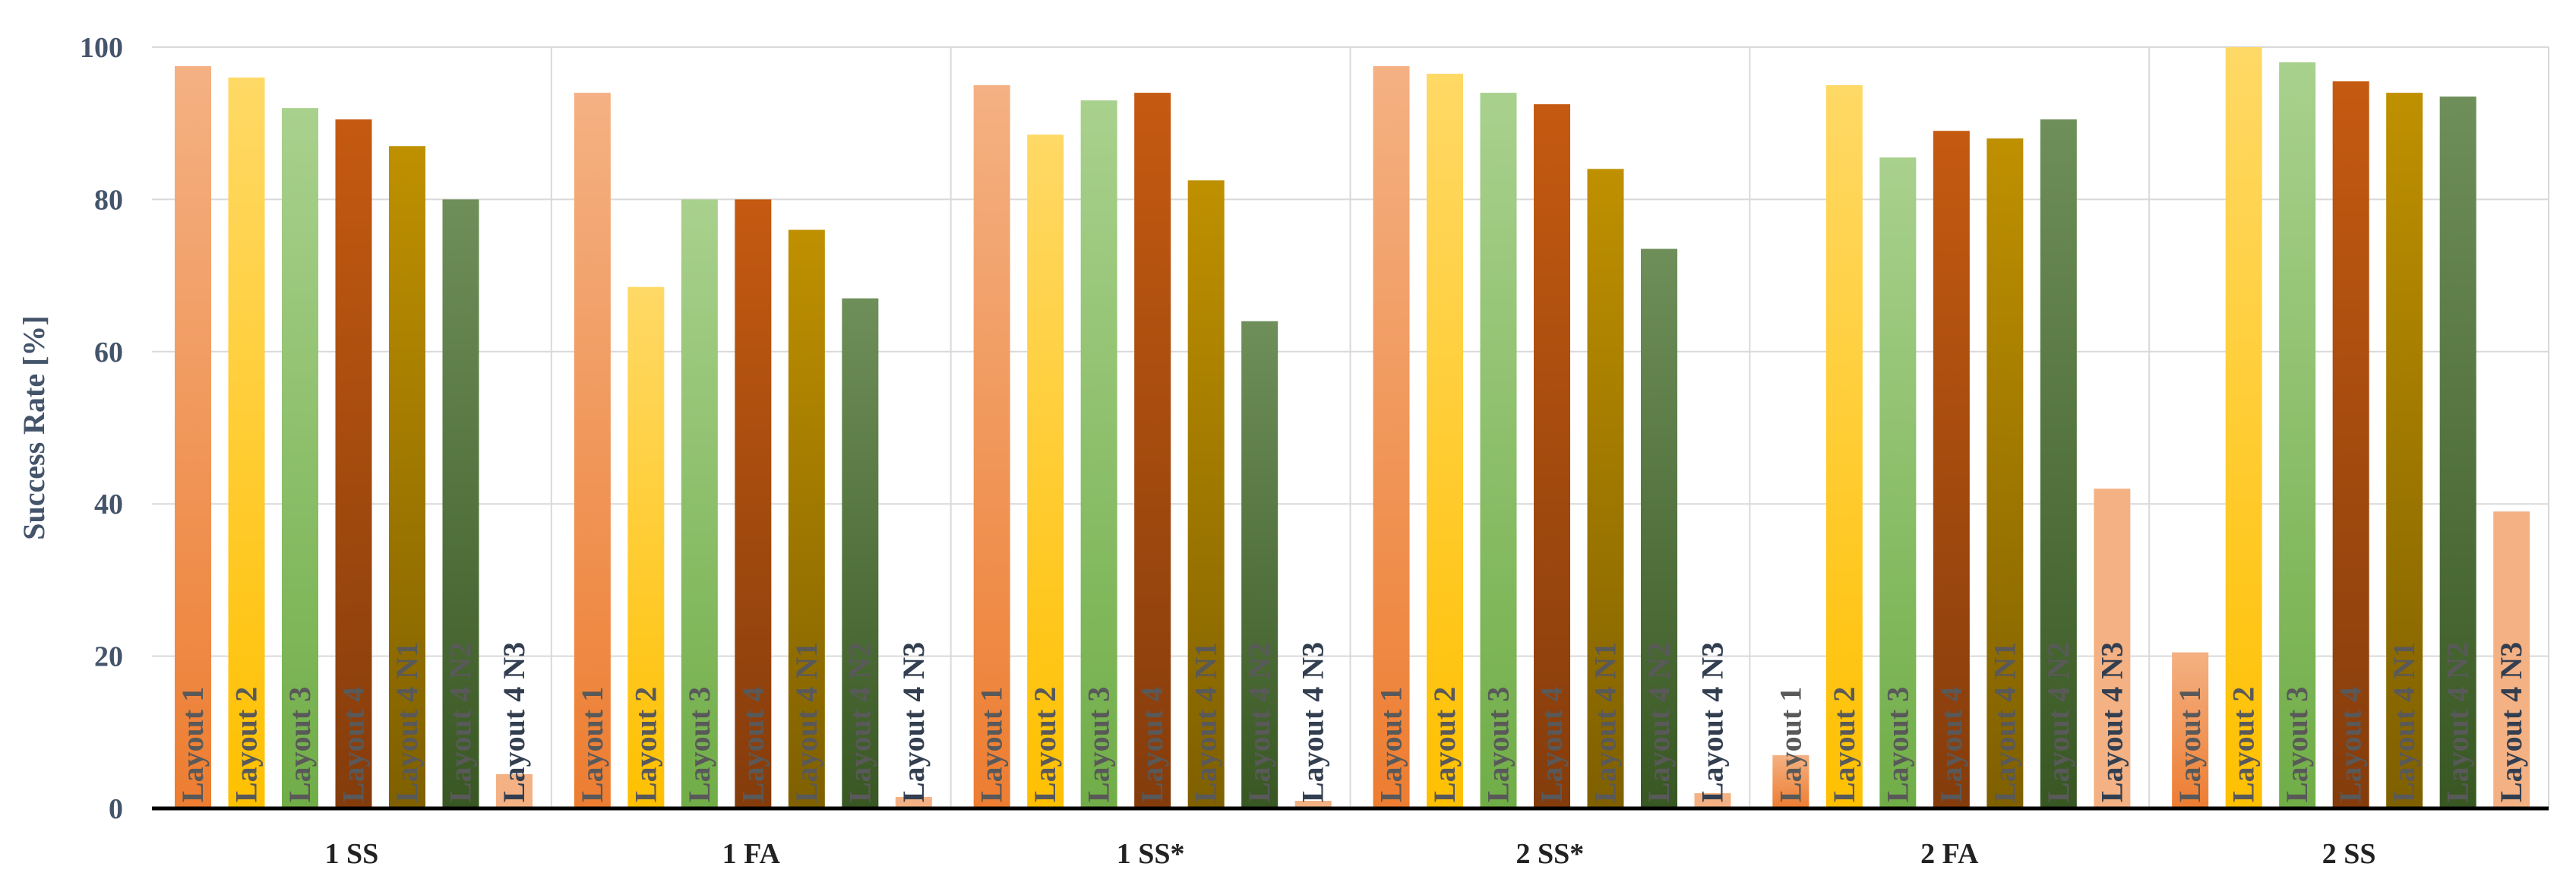 The height and width of the screenshot is (892, 2576). Describe the element at coordinates (2457, 452) in the screenshot. I see `bar-layout-4-n2-2-ss` at that location.